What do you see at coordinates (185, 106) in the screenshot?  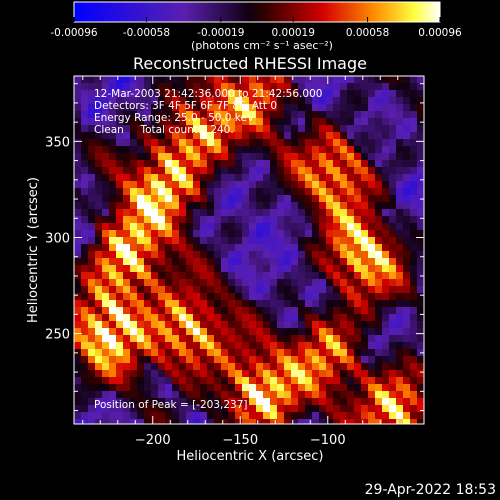 I see `info-detectors: Detectors: 3F 4F 5F 6F 7F 8F, Att 0` at bounding box center [185, 106].